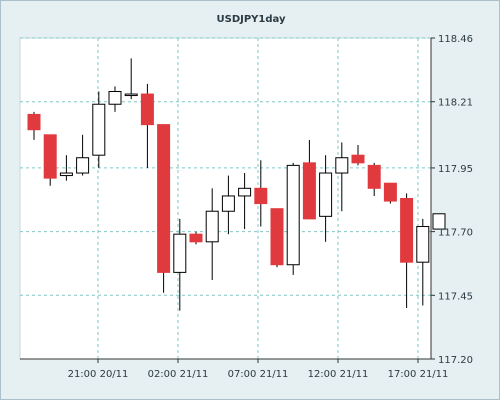 The width and height of the screenshot is (500, 400). I want to click on y-tick-labels: 118.46 118.21 117.95 117.70 117.45 117.20, so click(455, 200).